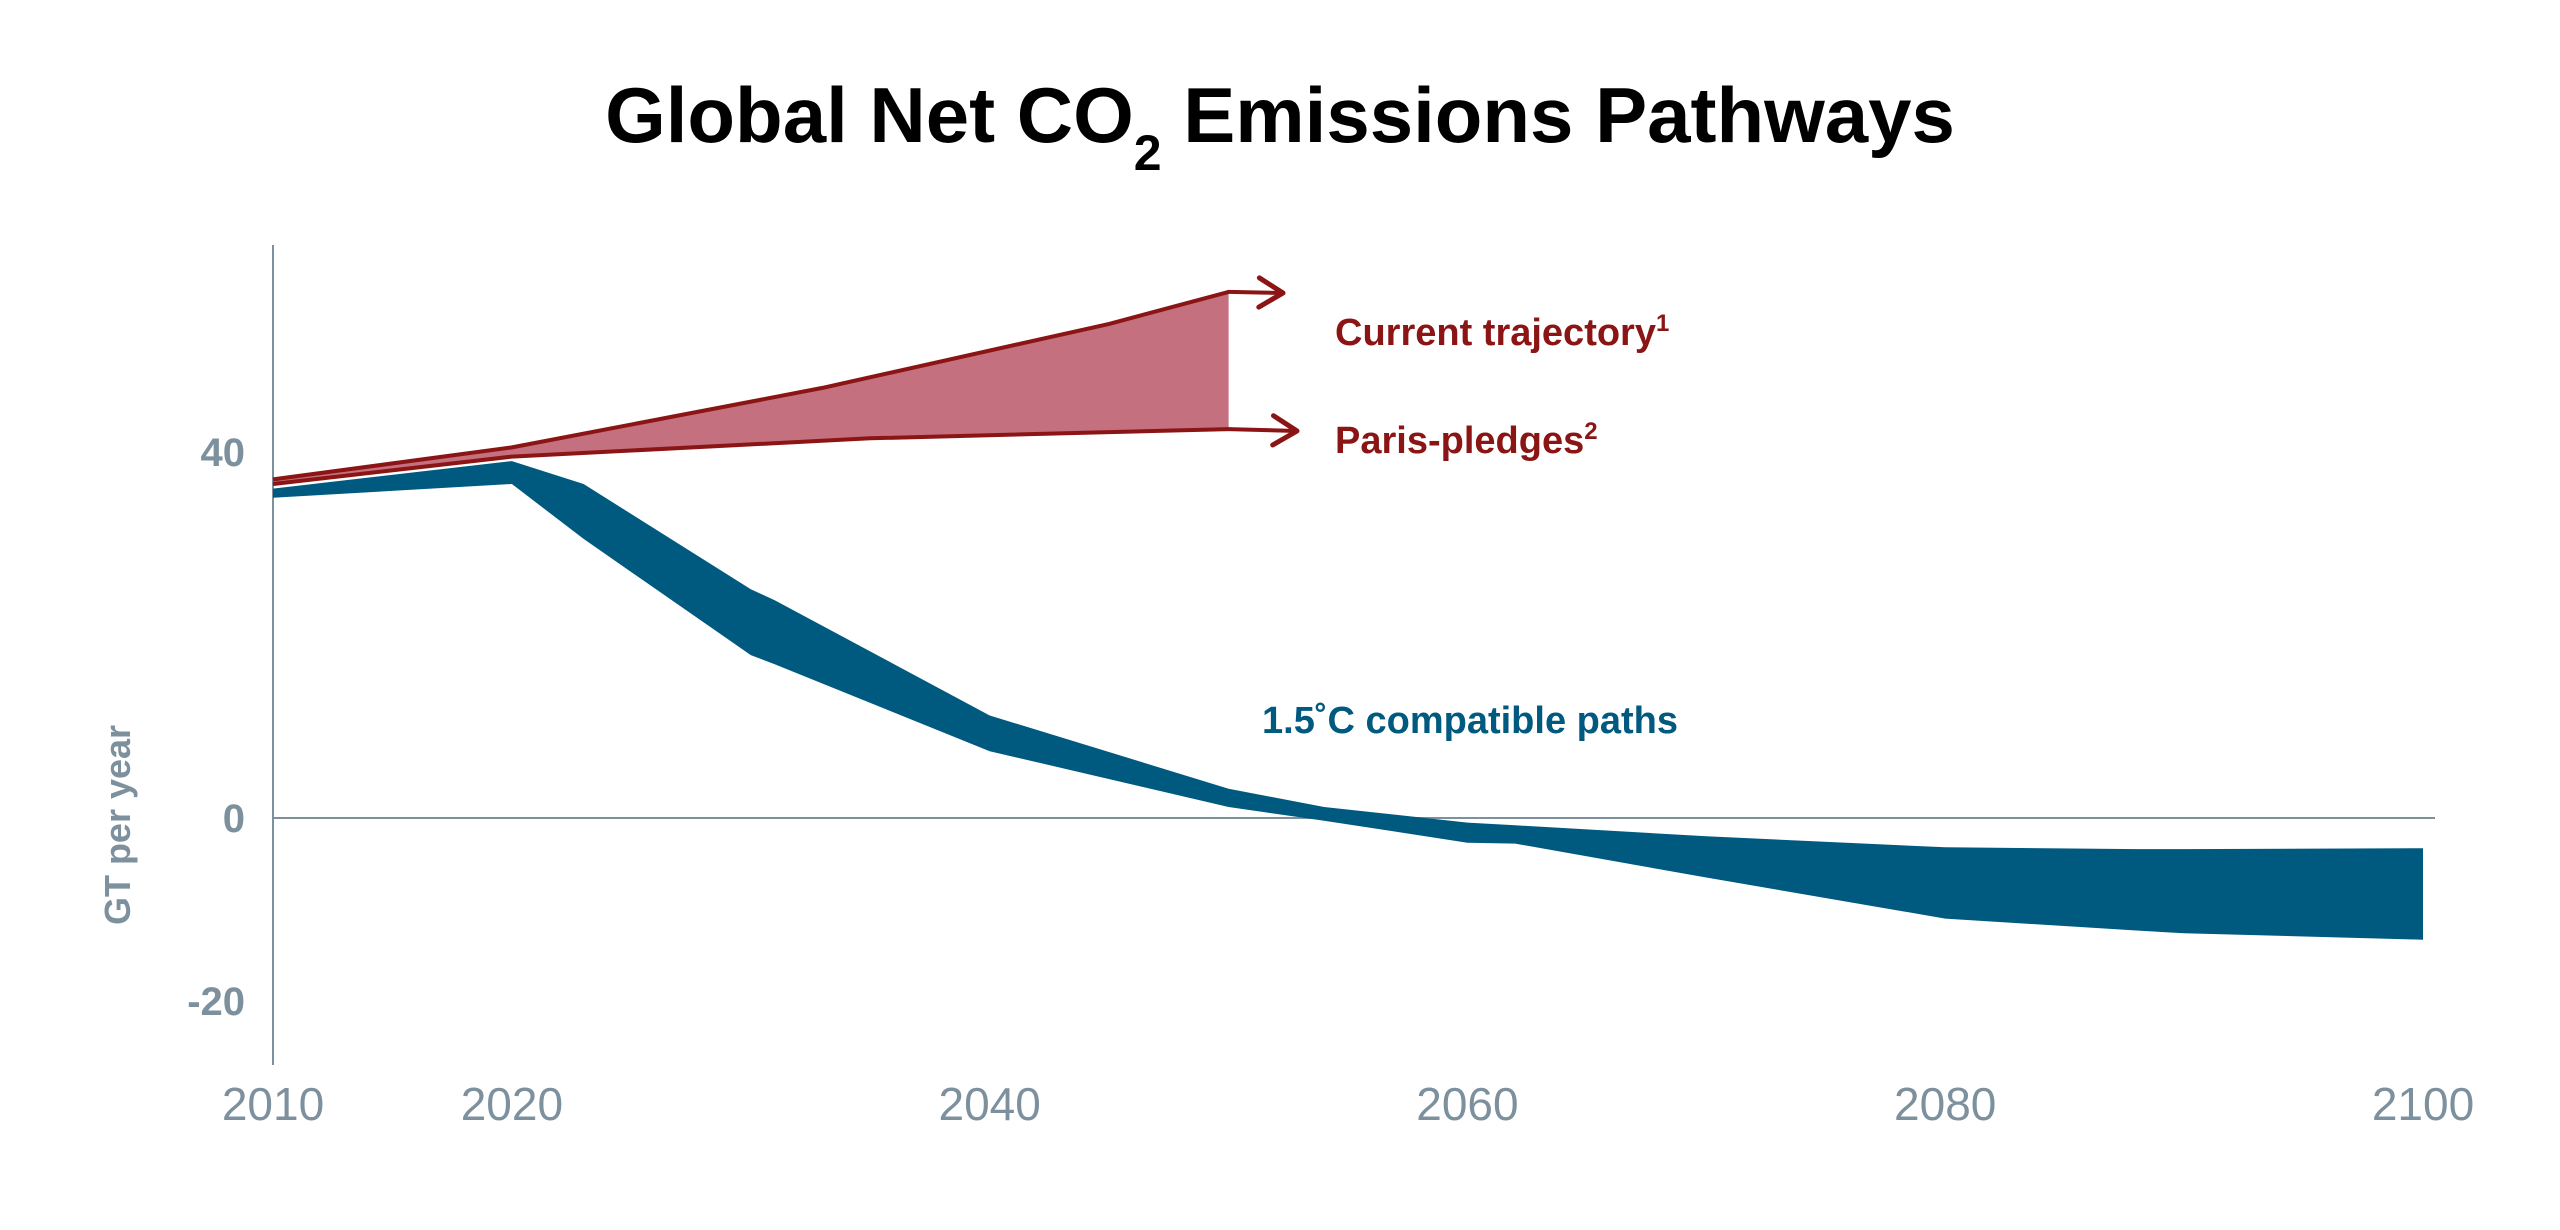 The image size is (2560, 1230). I want to click on x-tick-label: 2100, so click(2423, 1104).